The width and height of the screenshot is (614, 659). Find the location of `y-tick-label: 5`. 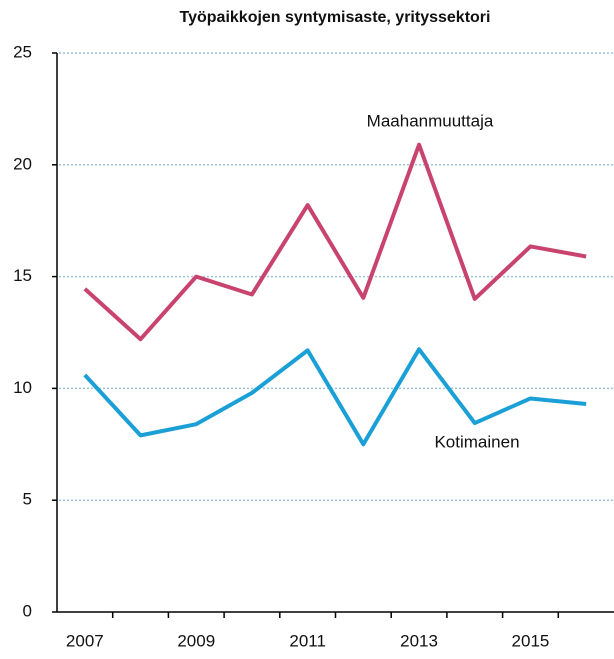

y-tick-label: 5 is located at coordinates (27, 499).